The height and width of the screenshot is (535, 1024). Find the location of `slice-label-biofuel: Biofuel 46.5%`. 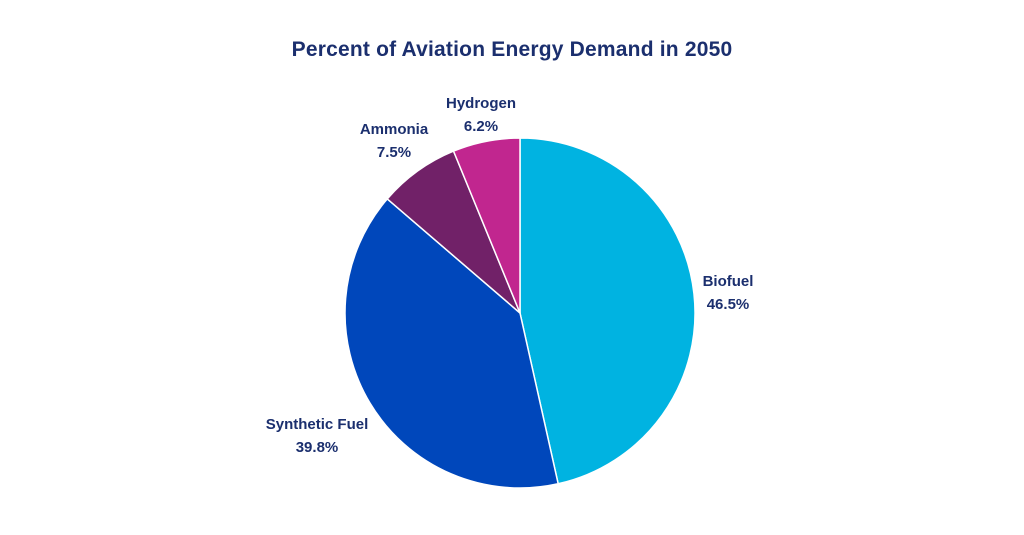

slice-label-biofuel: Biofuel 46.5% is located at coordinates (728, 293).